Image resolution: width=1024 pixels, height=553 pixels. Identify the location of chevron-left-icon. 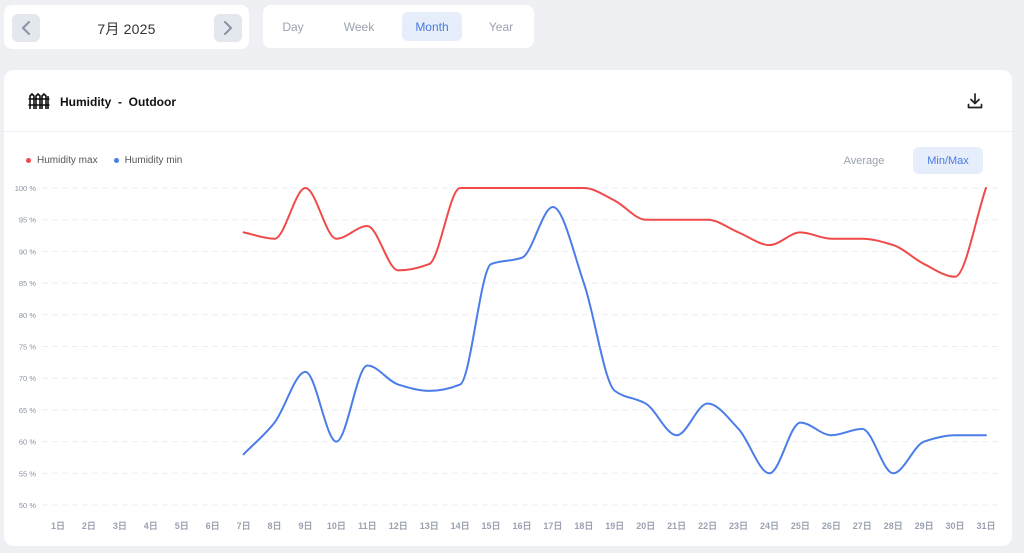
(26, 28).